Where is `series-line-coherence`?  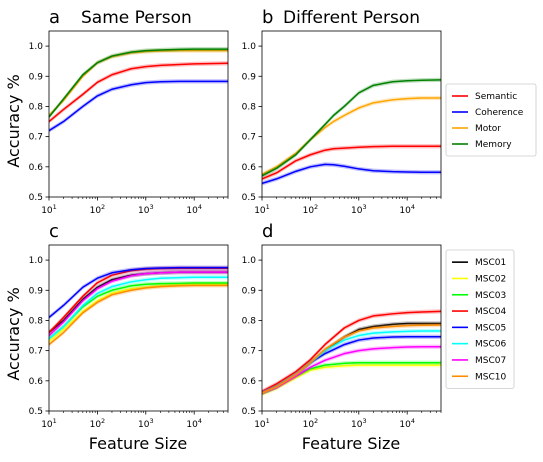
series-line-coherence is located at coordinates (138, 105).